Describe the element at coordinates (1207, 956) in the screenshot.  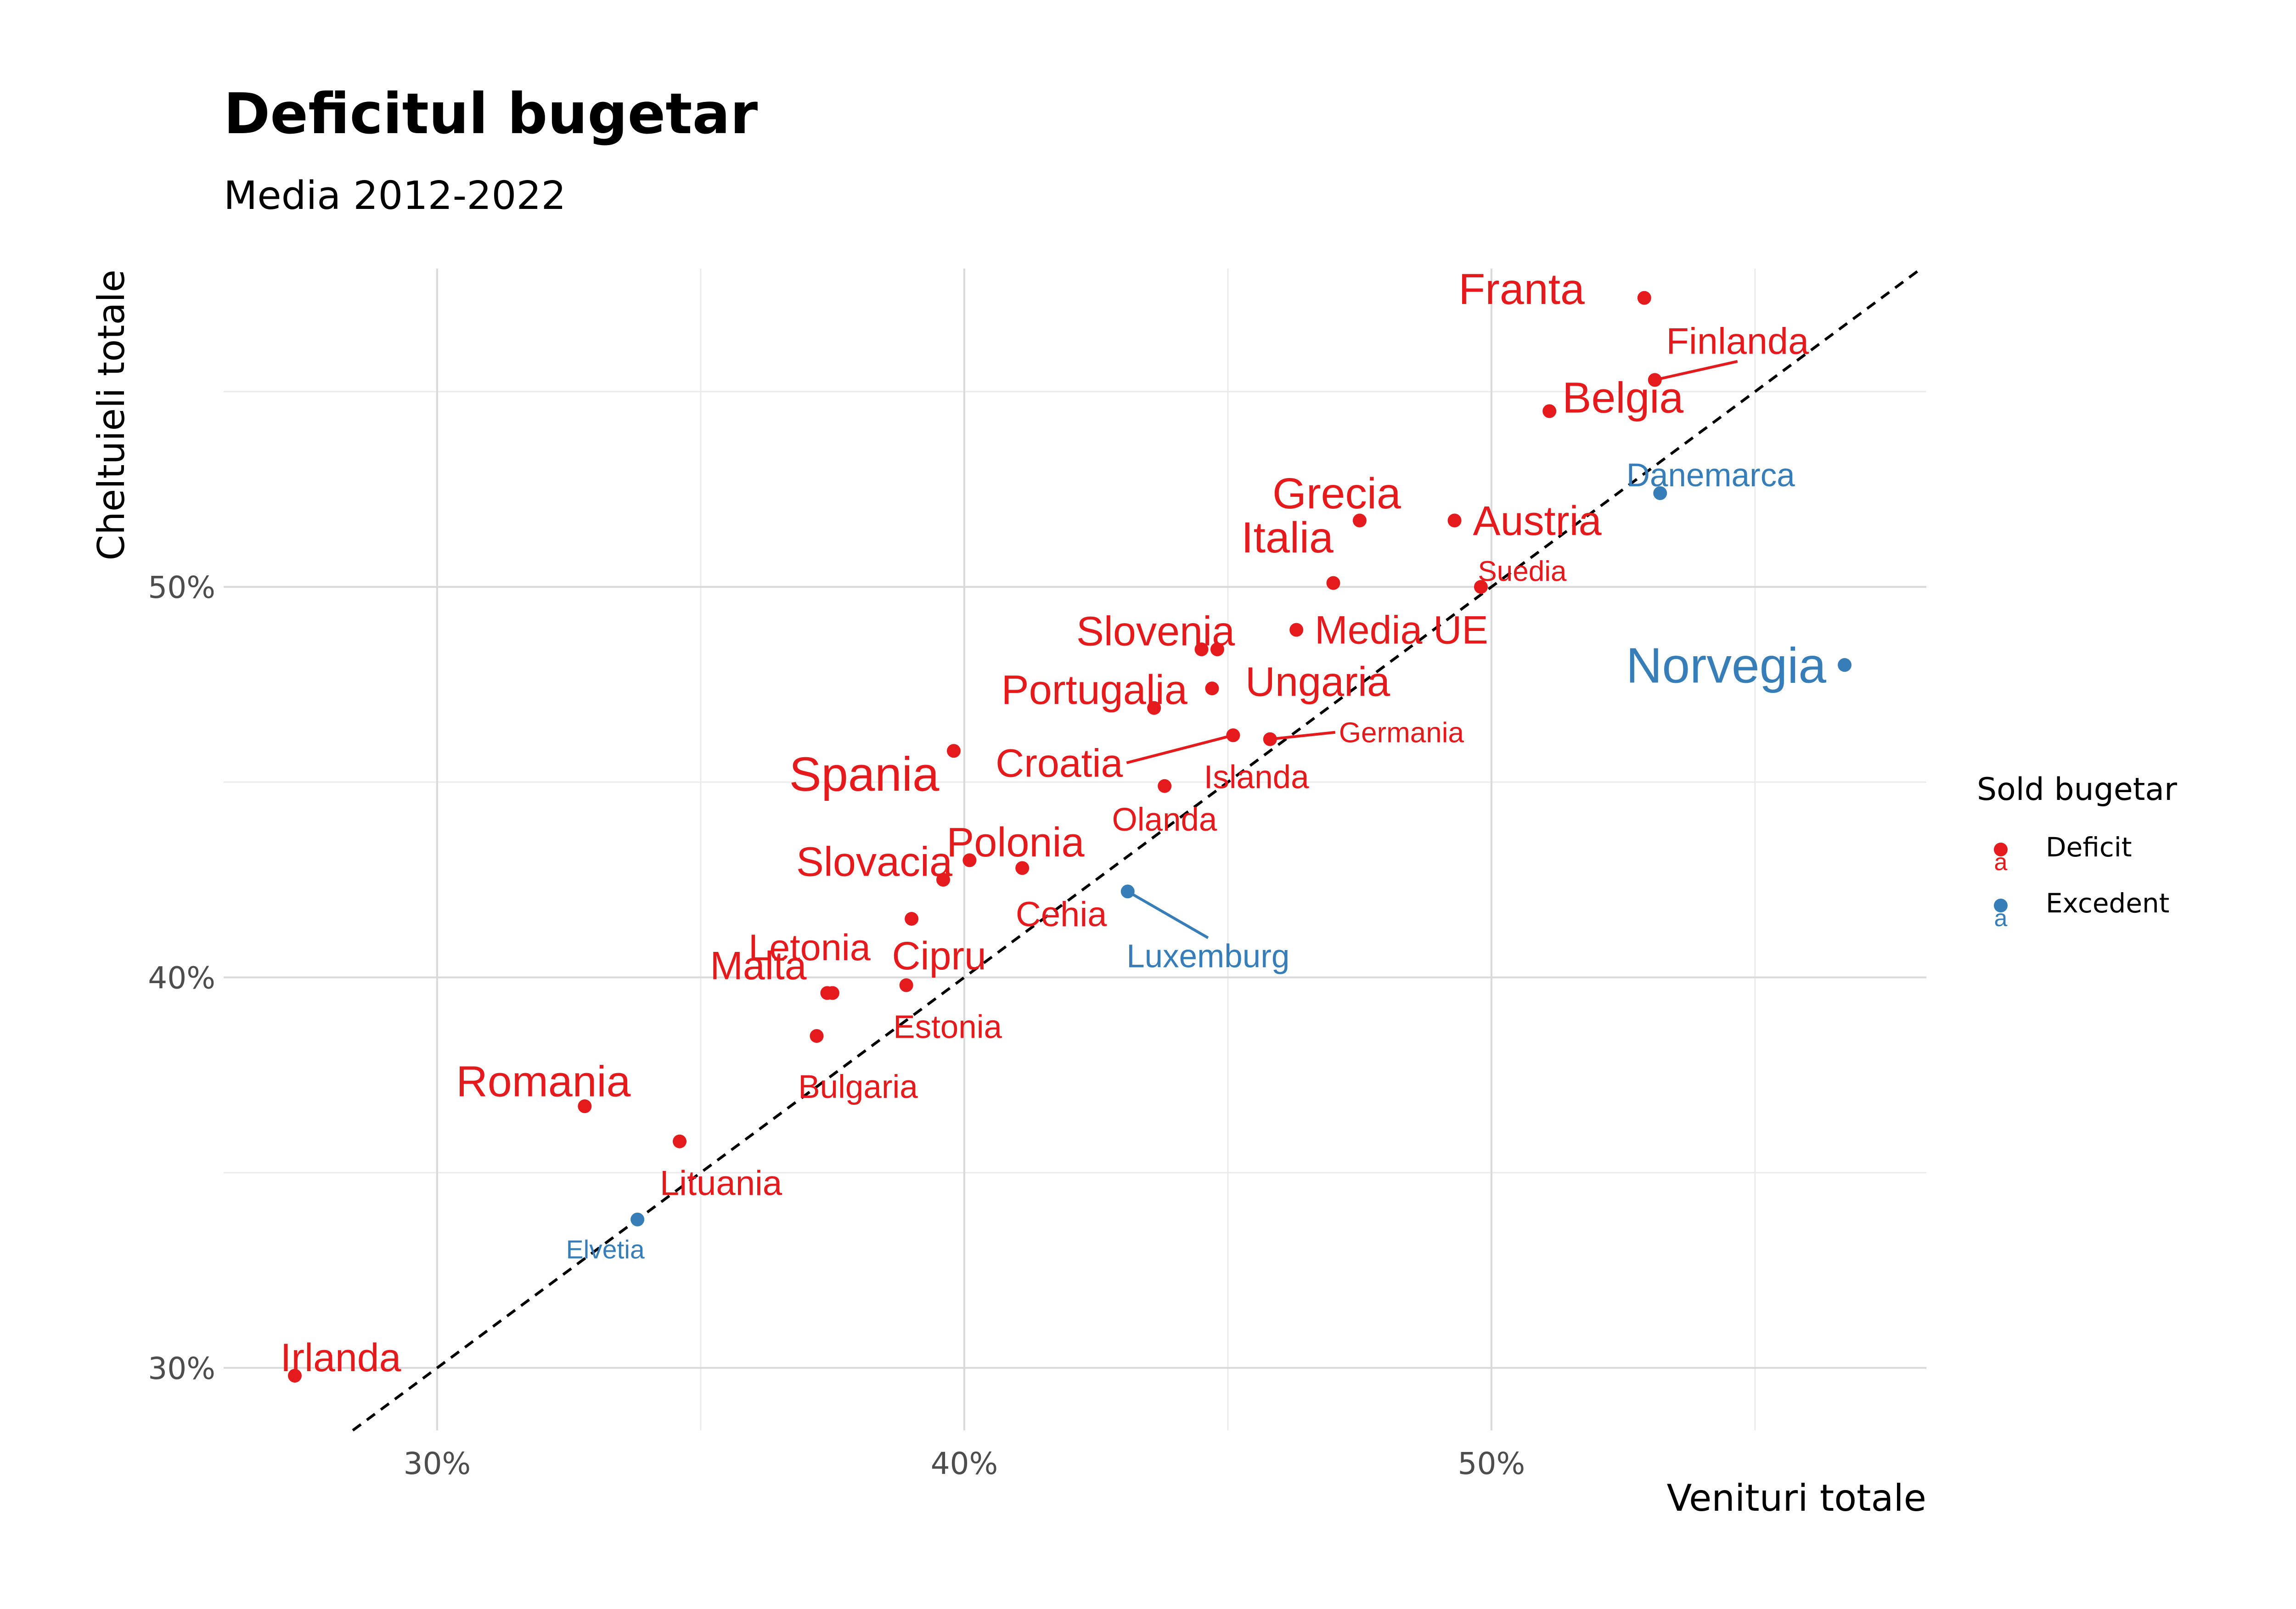
I see `label-luxemburg: Luxemburg` at that location.